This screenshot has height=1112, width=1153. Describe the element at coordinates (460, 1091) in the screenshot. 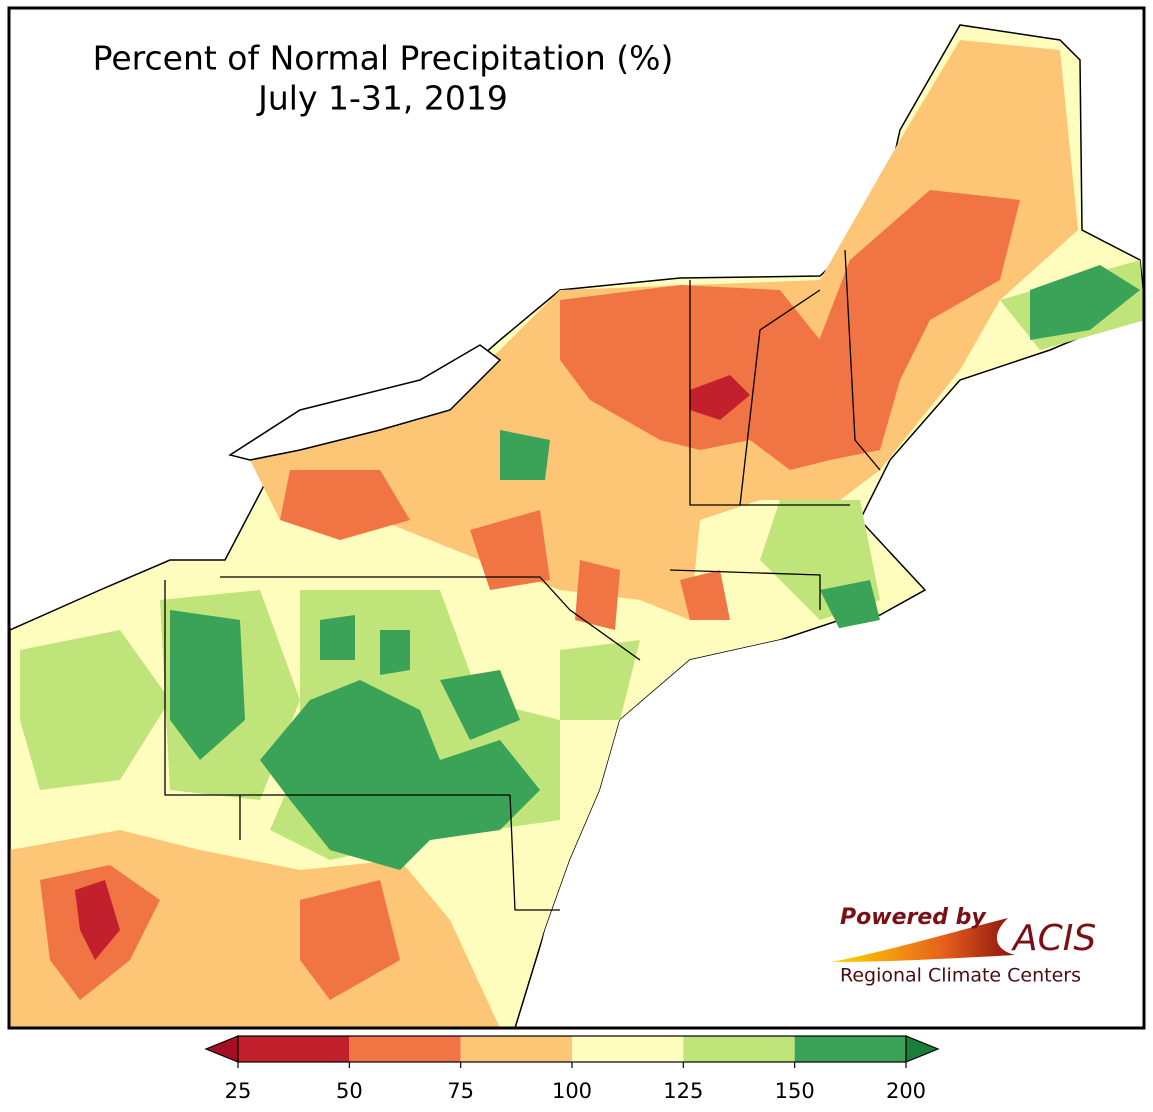

I see `colorbar-tick-label: 75` at that location.